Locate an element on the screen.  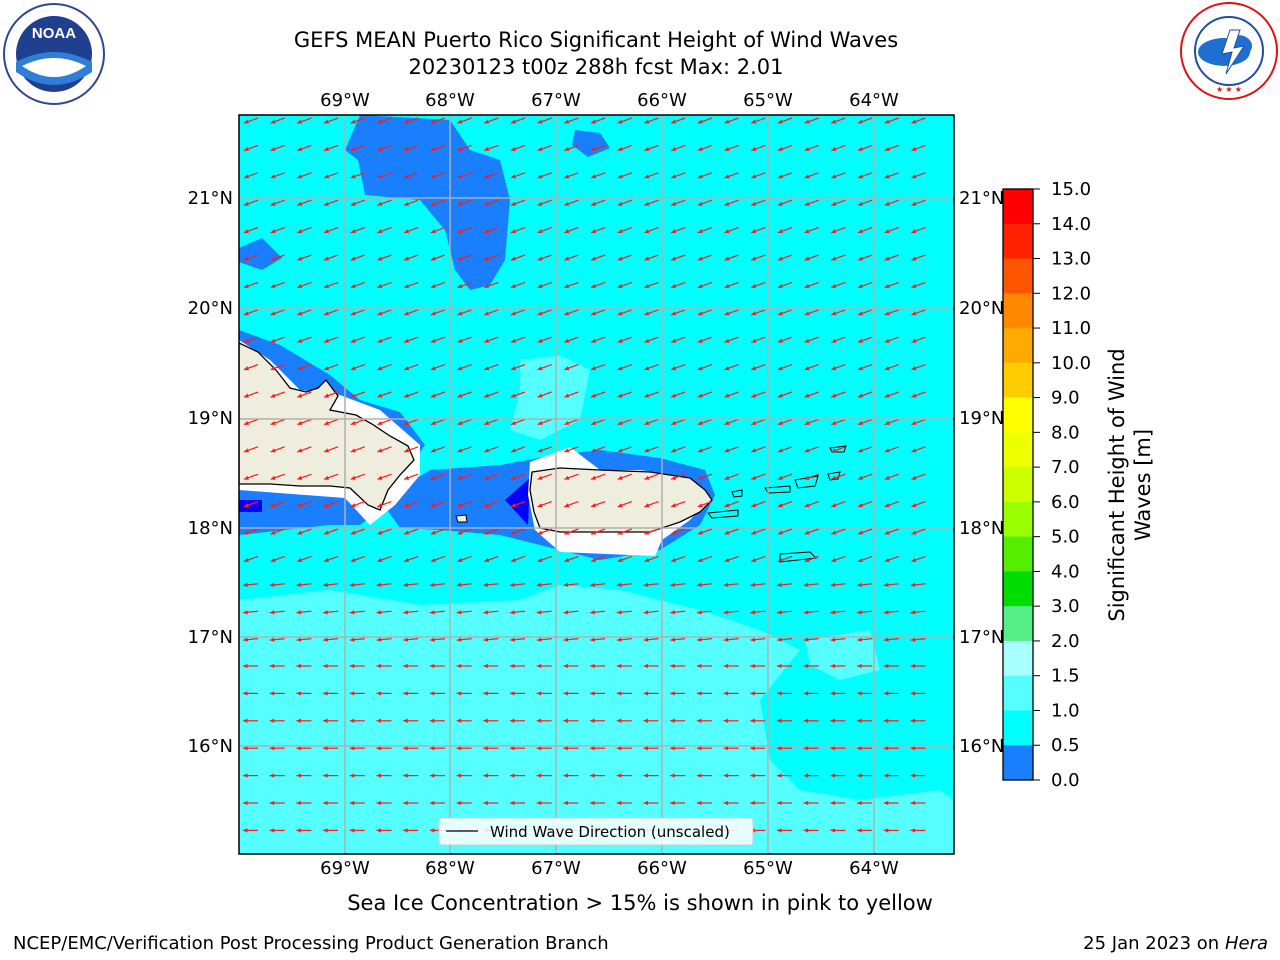
lon-label: 64°W is located at coordinates (874, 868).